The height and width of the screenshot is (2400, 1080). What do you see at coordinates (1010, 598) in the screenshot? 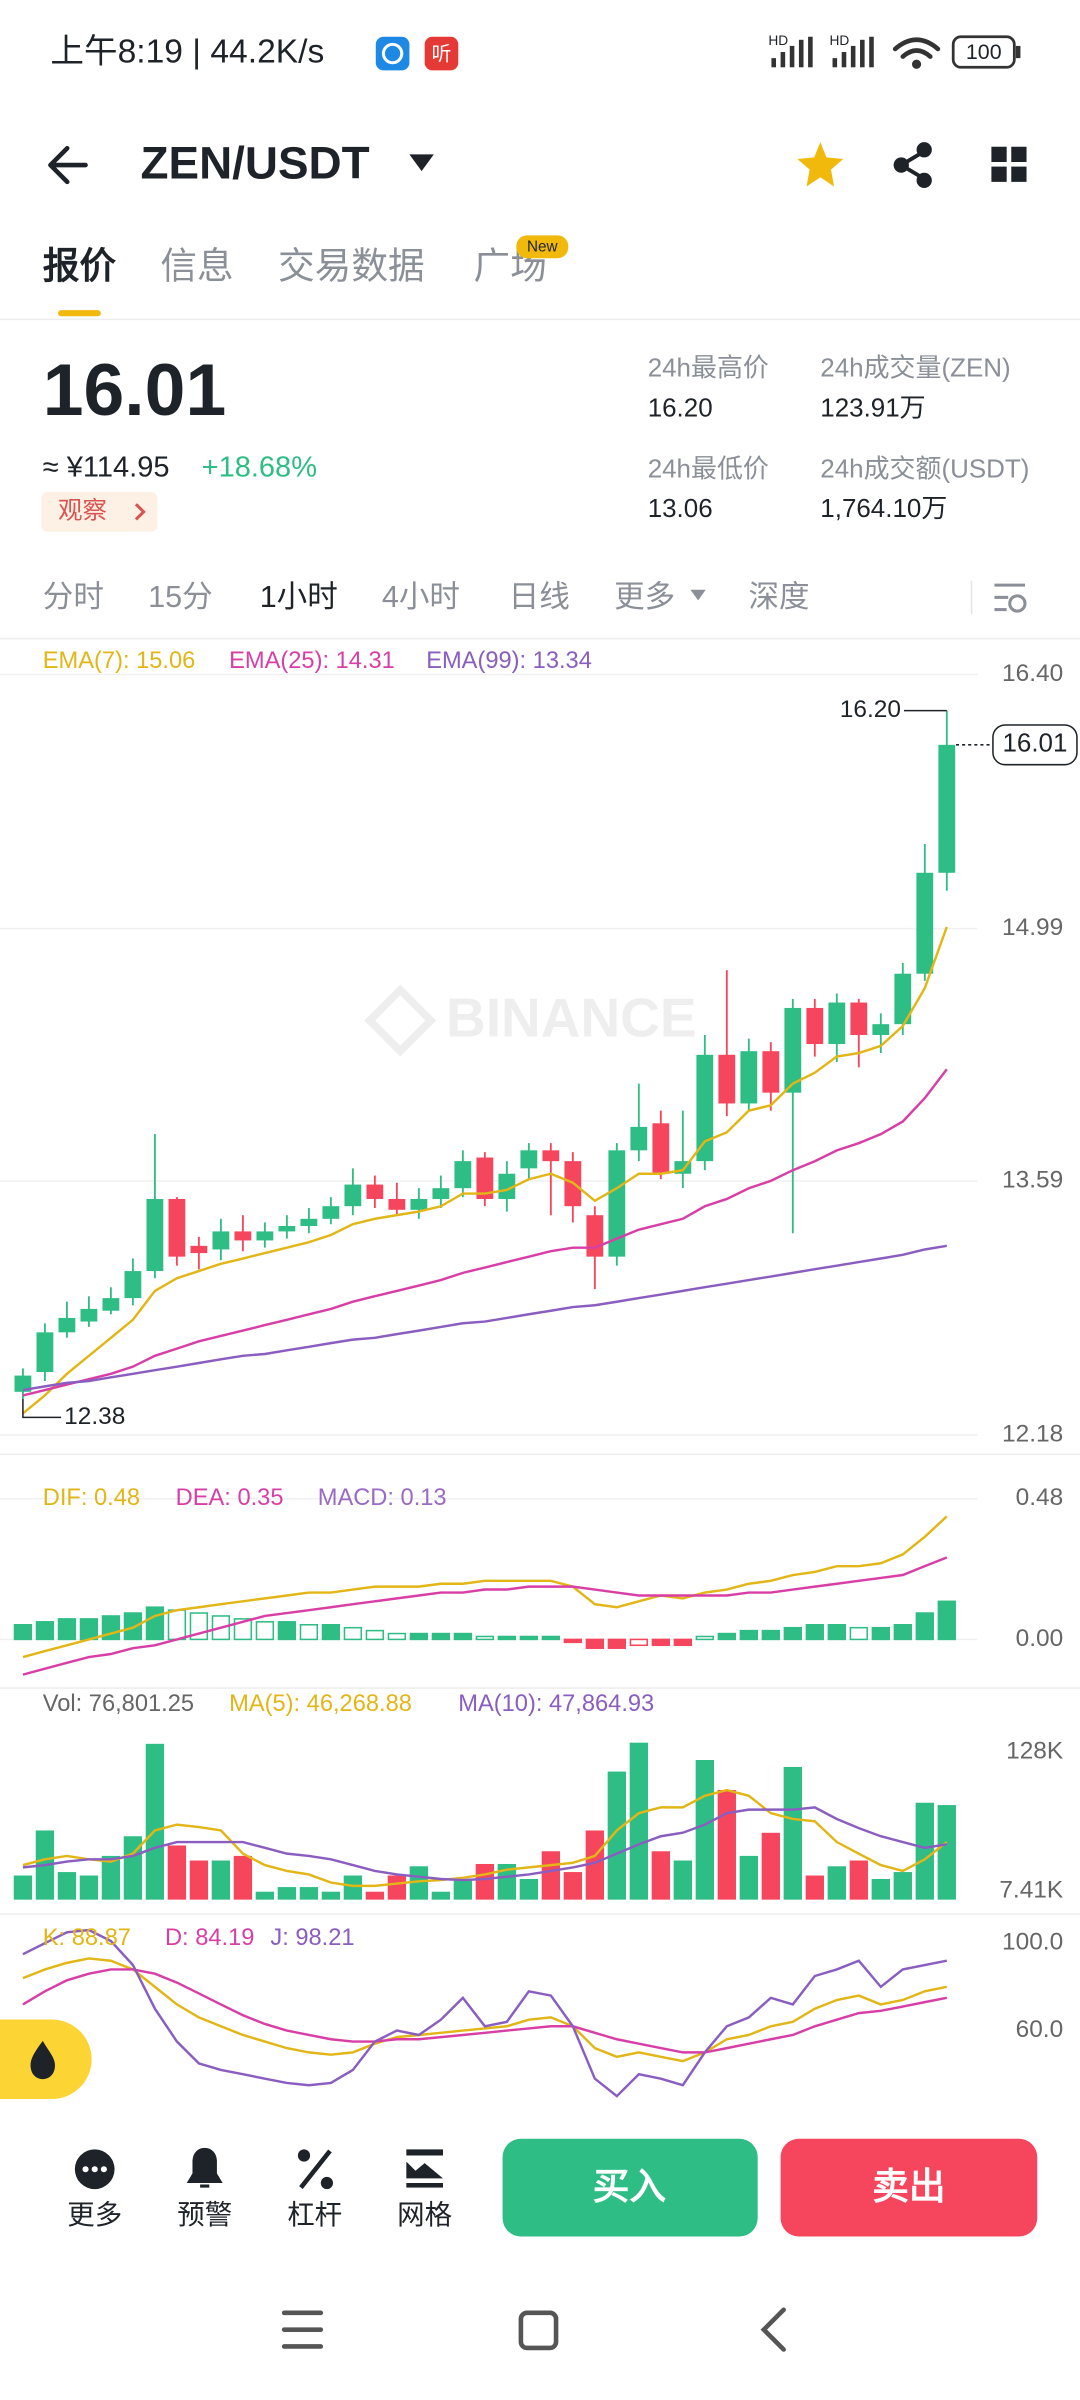
I see `chart-settings` at bounding box center [1010, 598].